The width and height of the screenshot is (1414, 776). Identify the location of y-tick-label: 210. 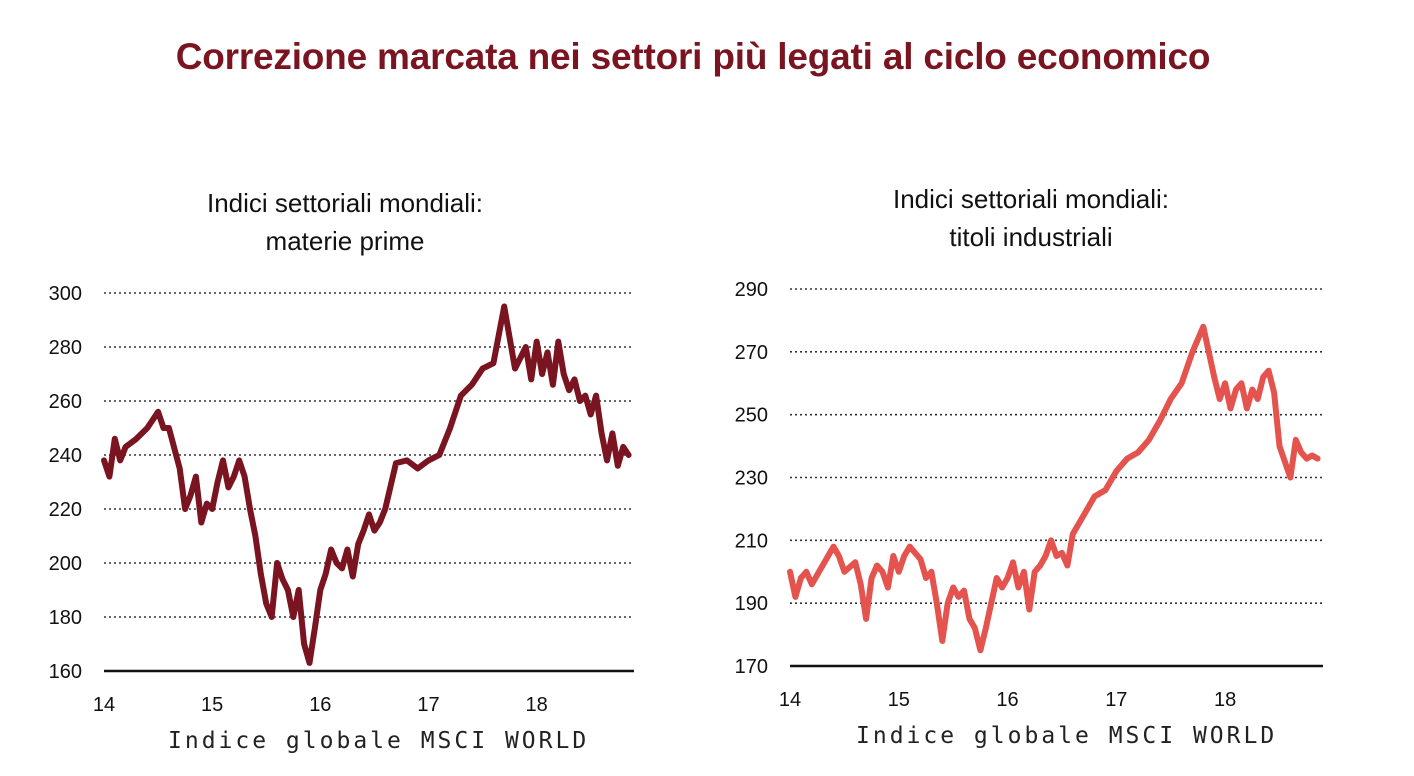
(751, 541).